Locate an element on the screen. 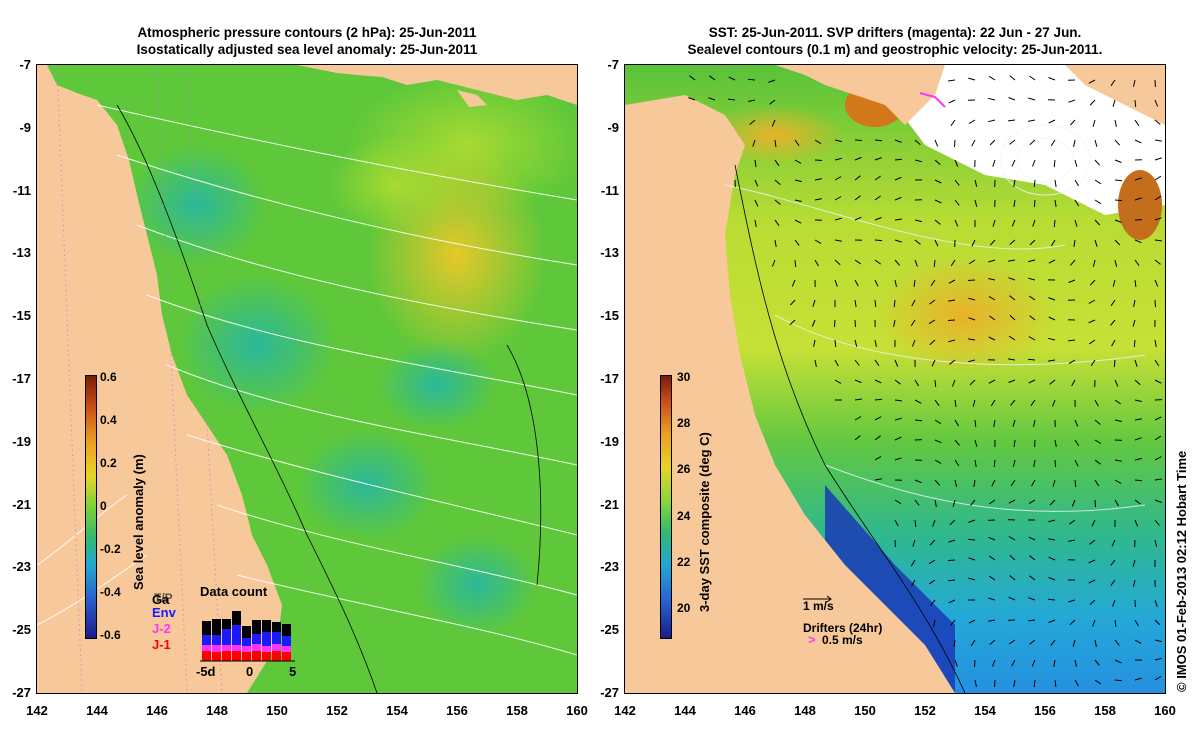 This screenshot has height=750, width=1200. left-y-tick: -21 is located at coordinates (21, 504).